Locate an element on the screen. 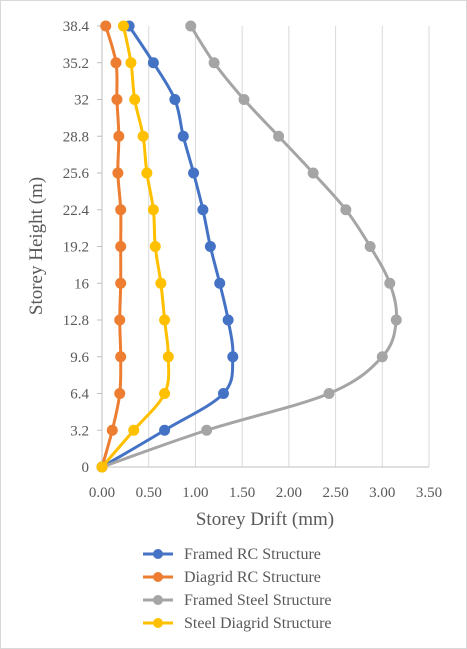  y-tick-label: 19.2 is located at coordinates (76, 248).